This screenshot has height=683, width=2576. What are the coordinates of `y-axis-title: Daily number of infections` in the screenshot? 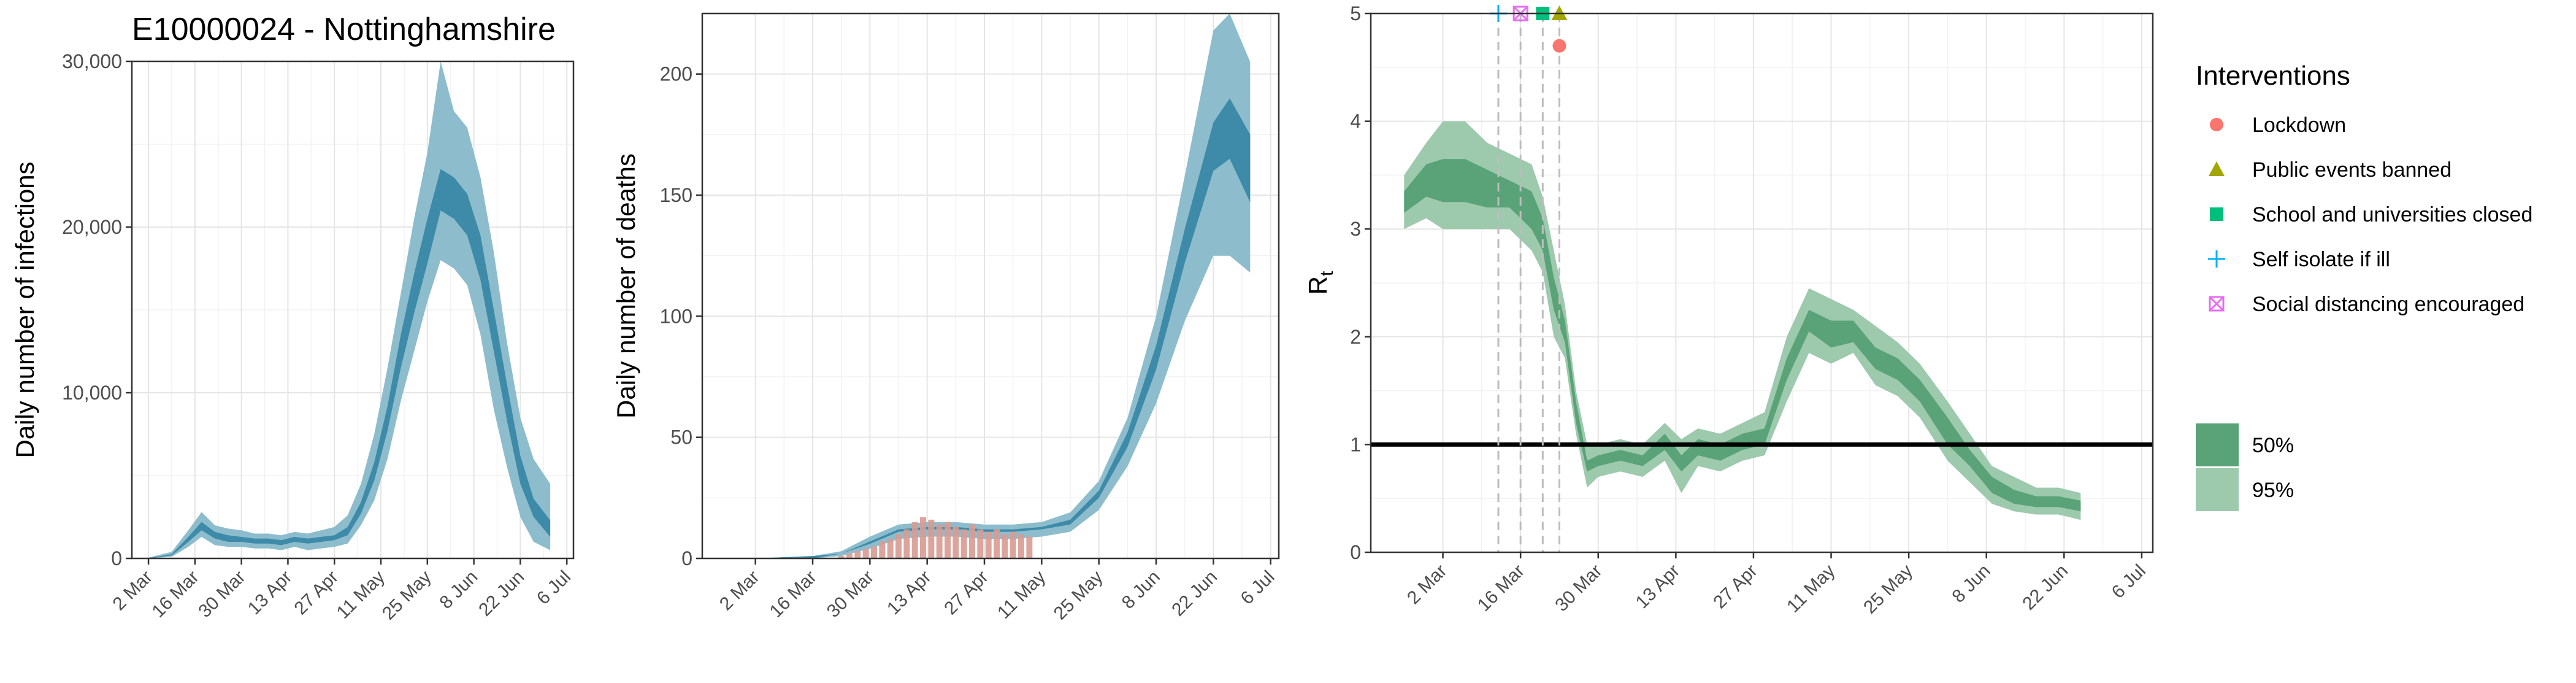 It's located at (24, 309).